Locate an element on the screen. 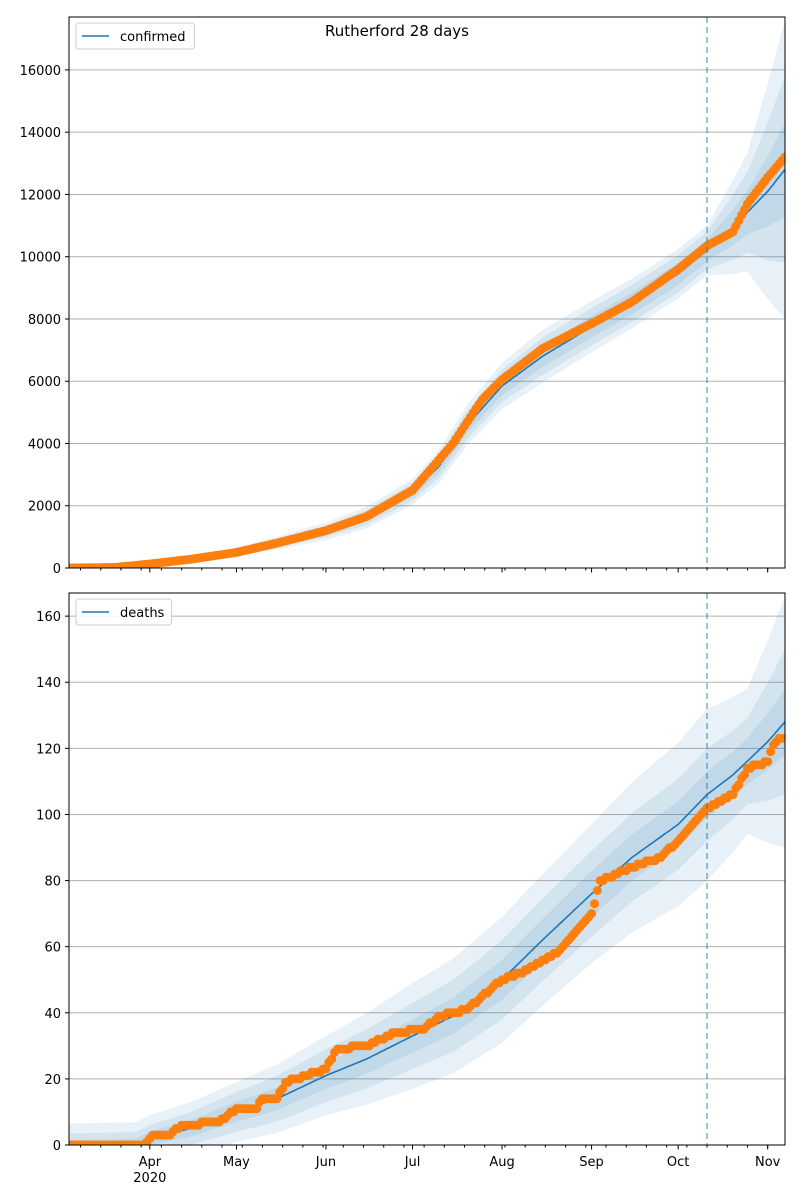  legend-label: deaths is located at coordinates (142, 613).